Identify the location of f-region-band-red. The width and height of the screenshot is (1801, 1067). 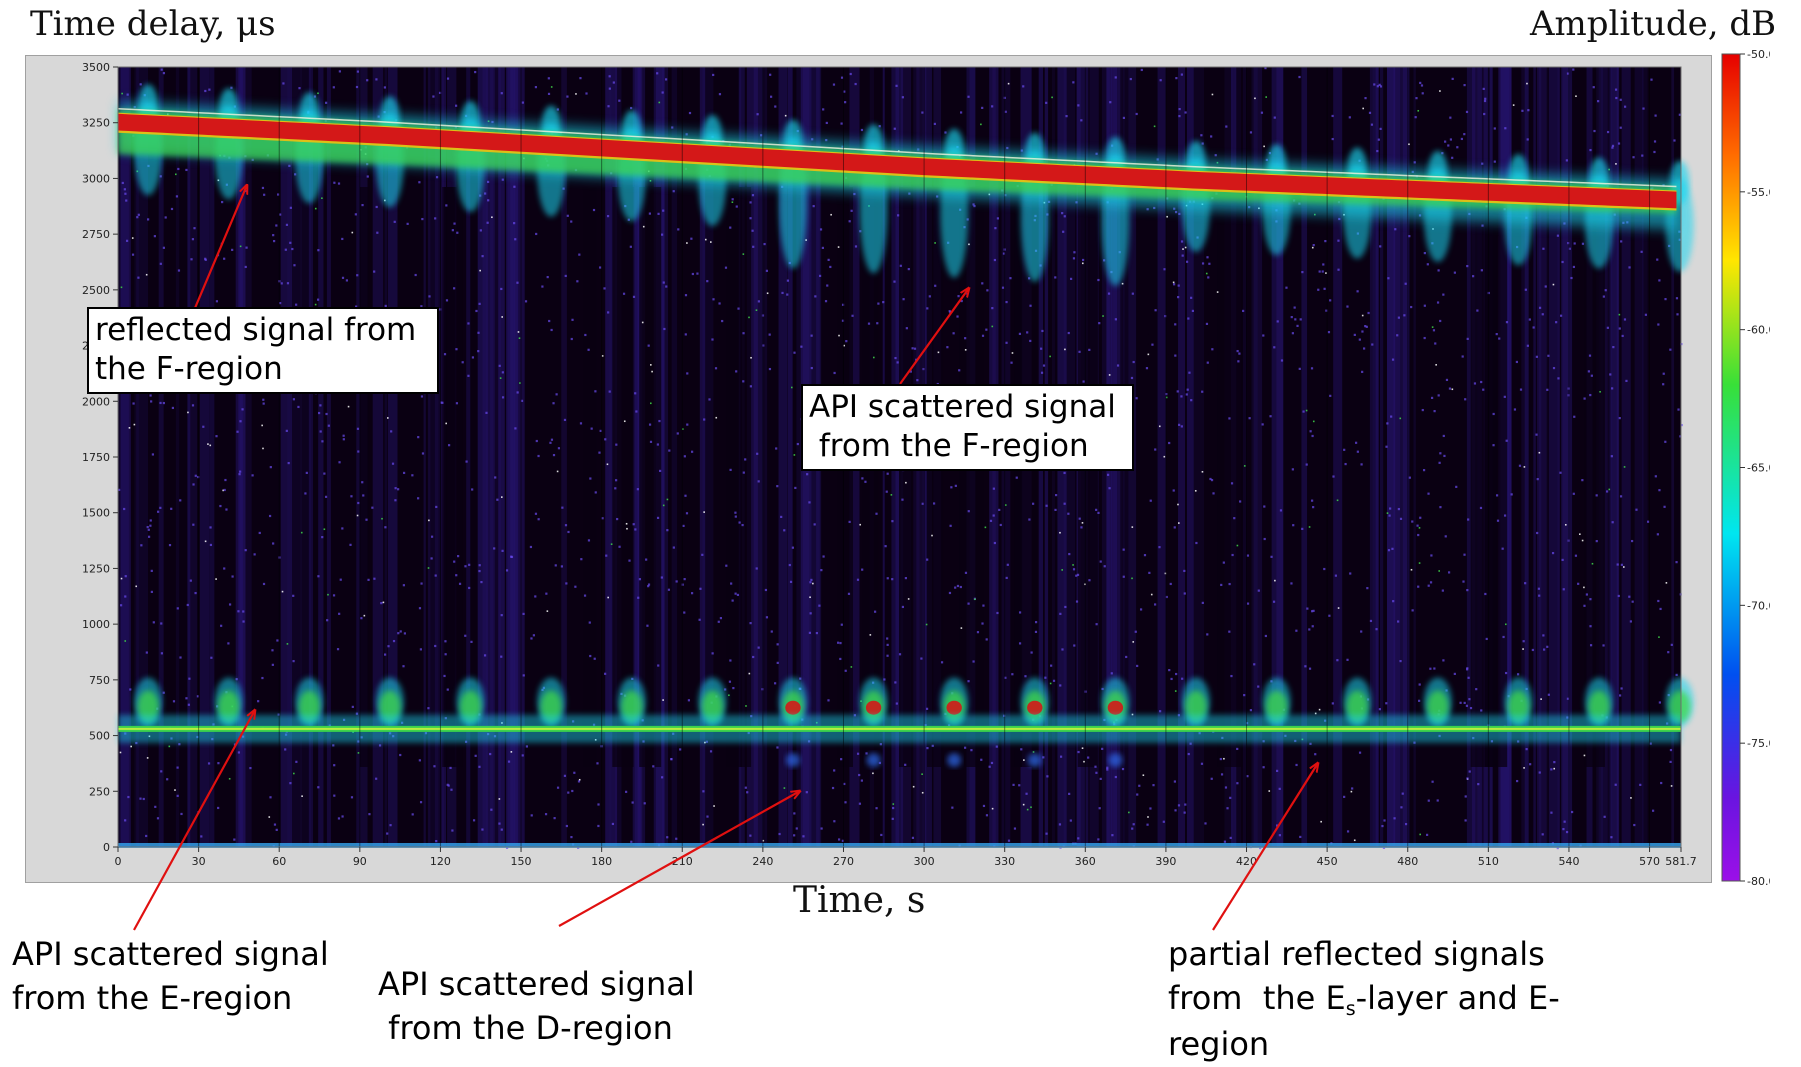
(897, 161).